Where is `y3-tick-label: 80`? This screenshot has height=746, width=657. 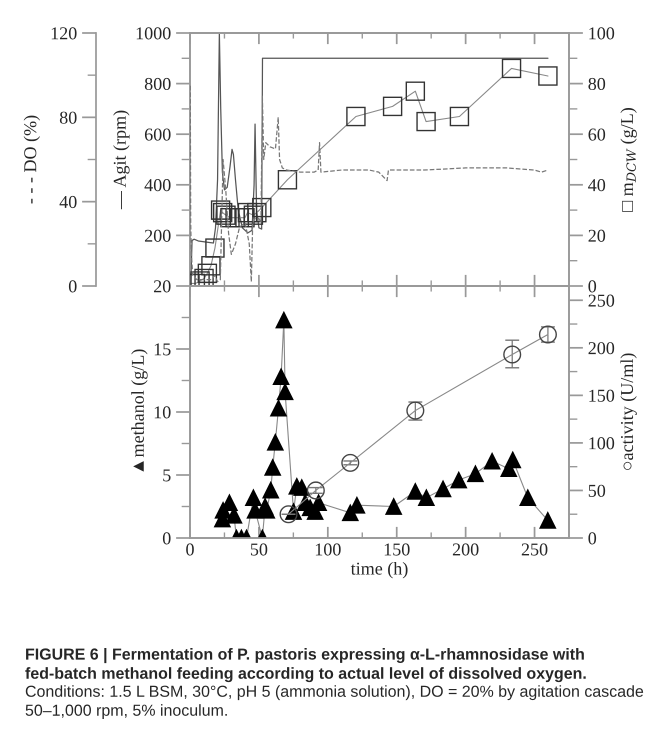
y3-tick-label: 80 is located at coordinates (68, 118).